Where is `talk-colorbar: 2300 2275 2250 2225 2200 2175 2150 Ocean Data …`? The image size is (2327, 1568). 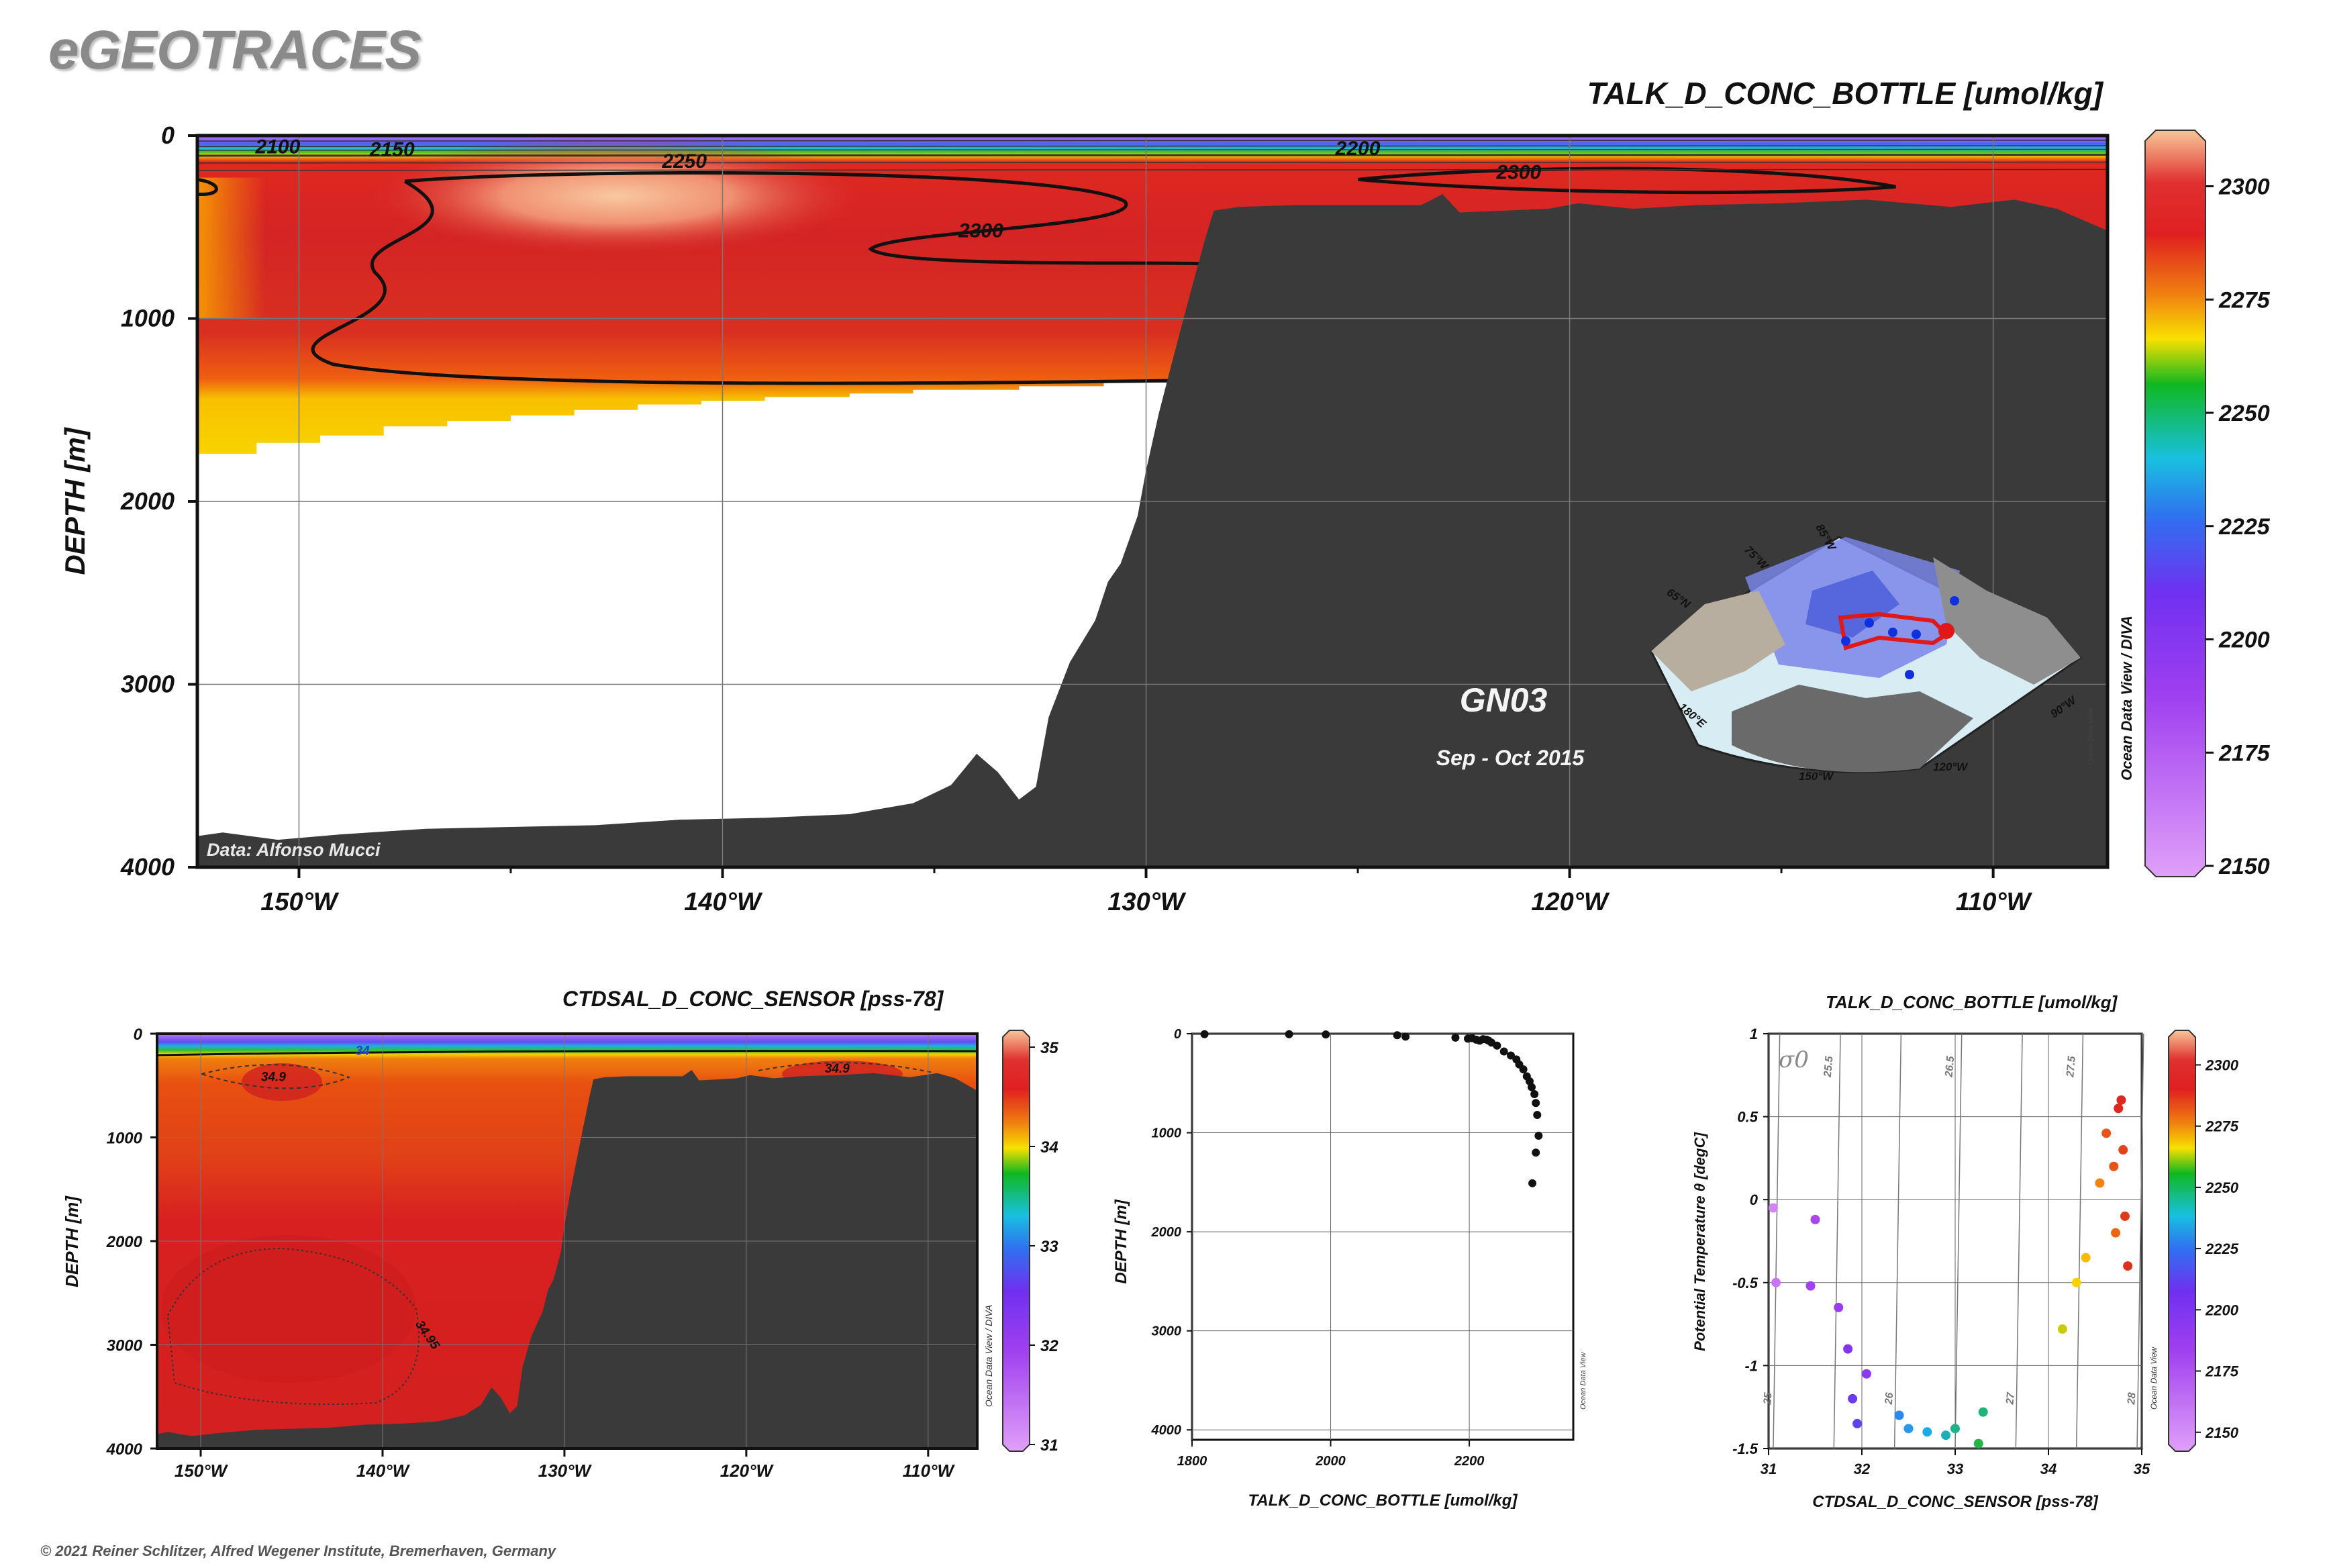
talk-colorbar: 2300 2275 2250 2225 2200 2175 2150 Ocean Data … is located at coordinates (2194, 505).